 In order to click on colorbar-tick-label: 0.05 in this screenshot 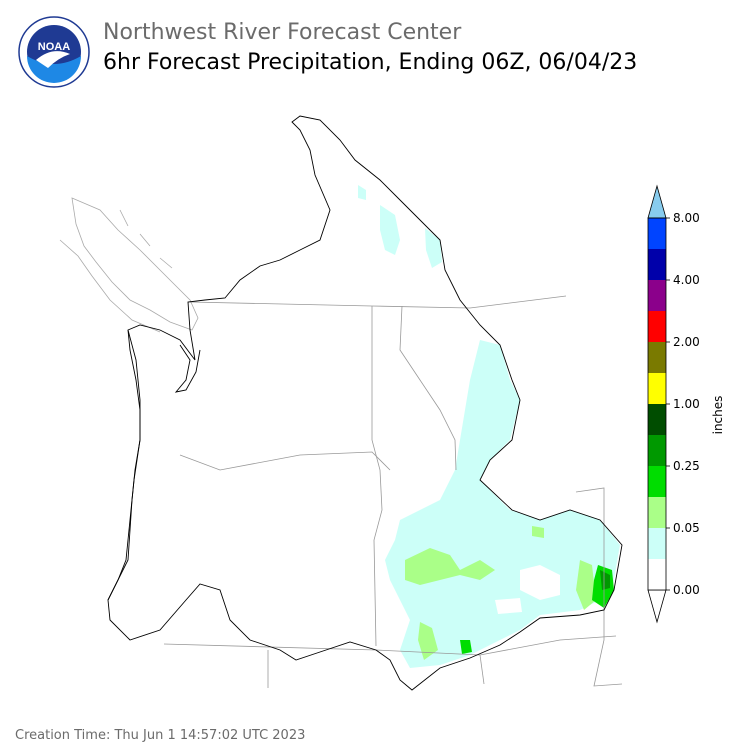, I will do `click(686, 528)`.